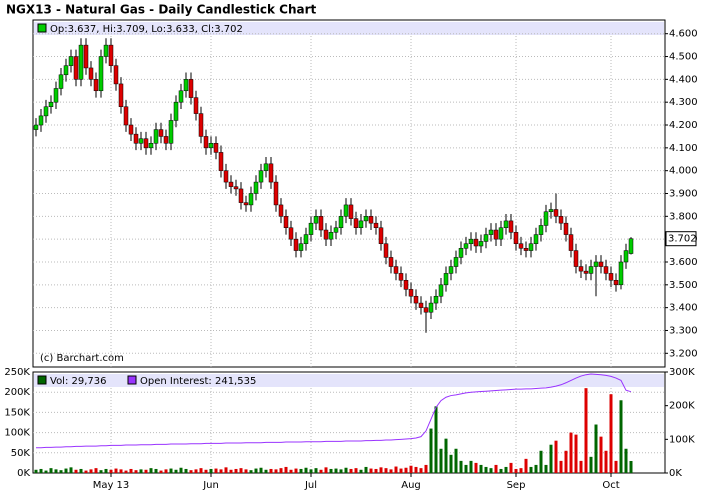 The height and width of the screenshot is (499, 709). What do you see at coordinates (683, 330) in the screenshot?
I see `y-tick-label: 3.300` at bounding box center [683, 330].